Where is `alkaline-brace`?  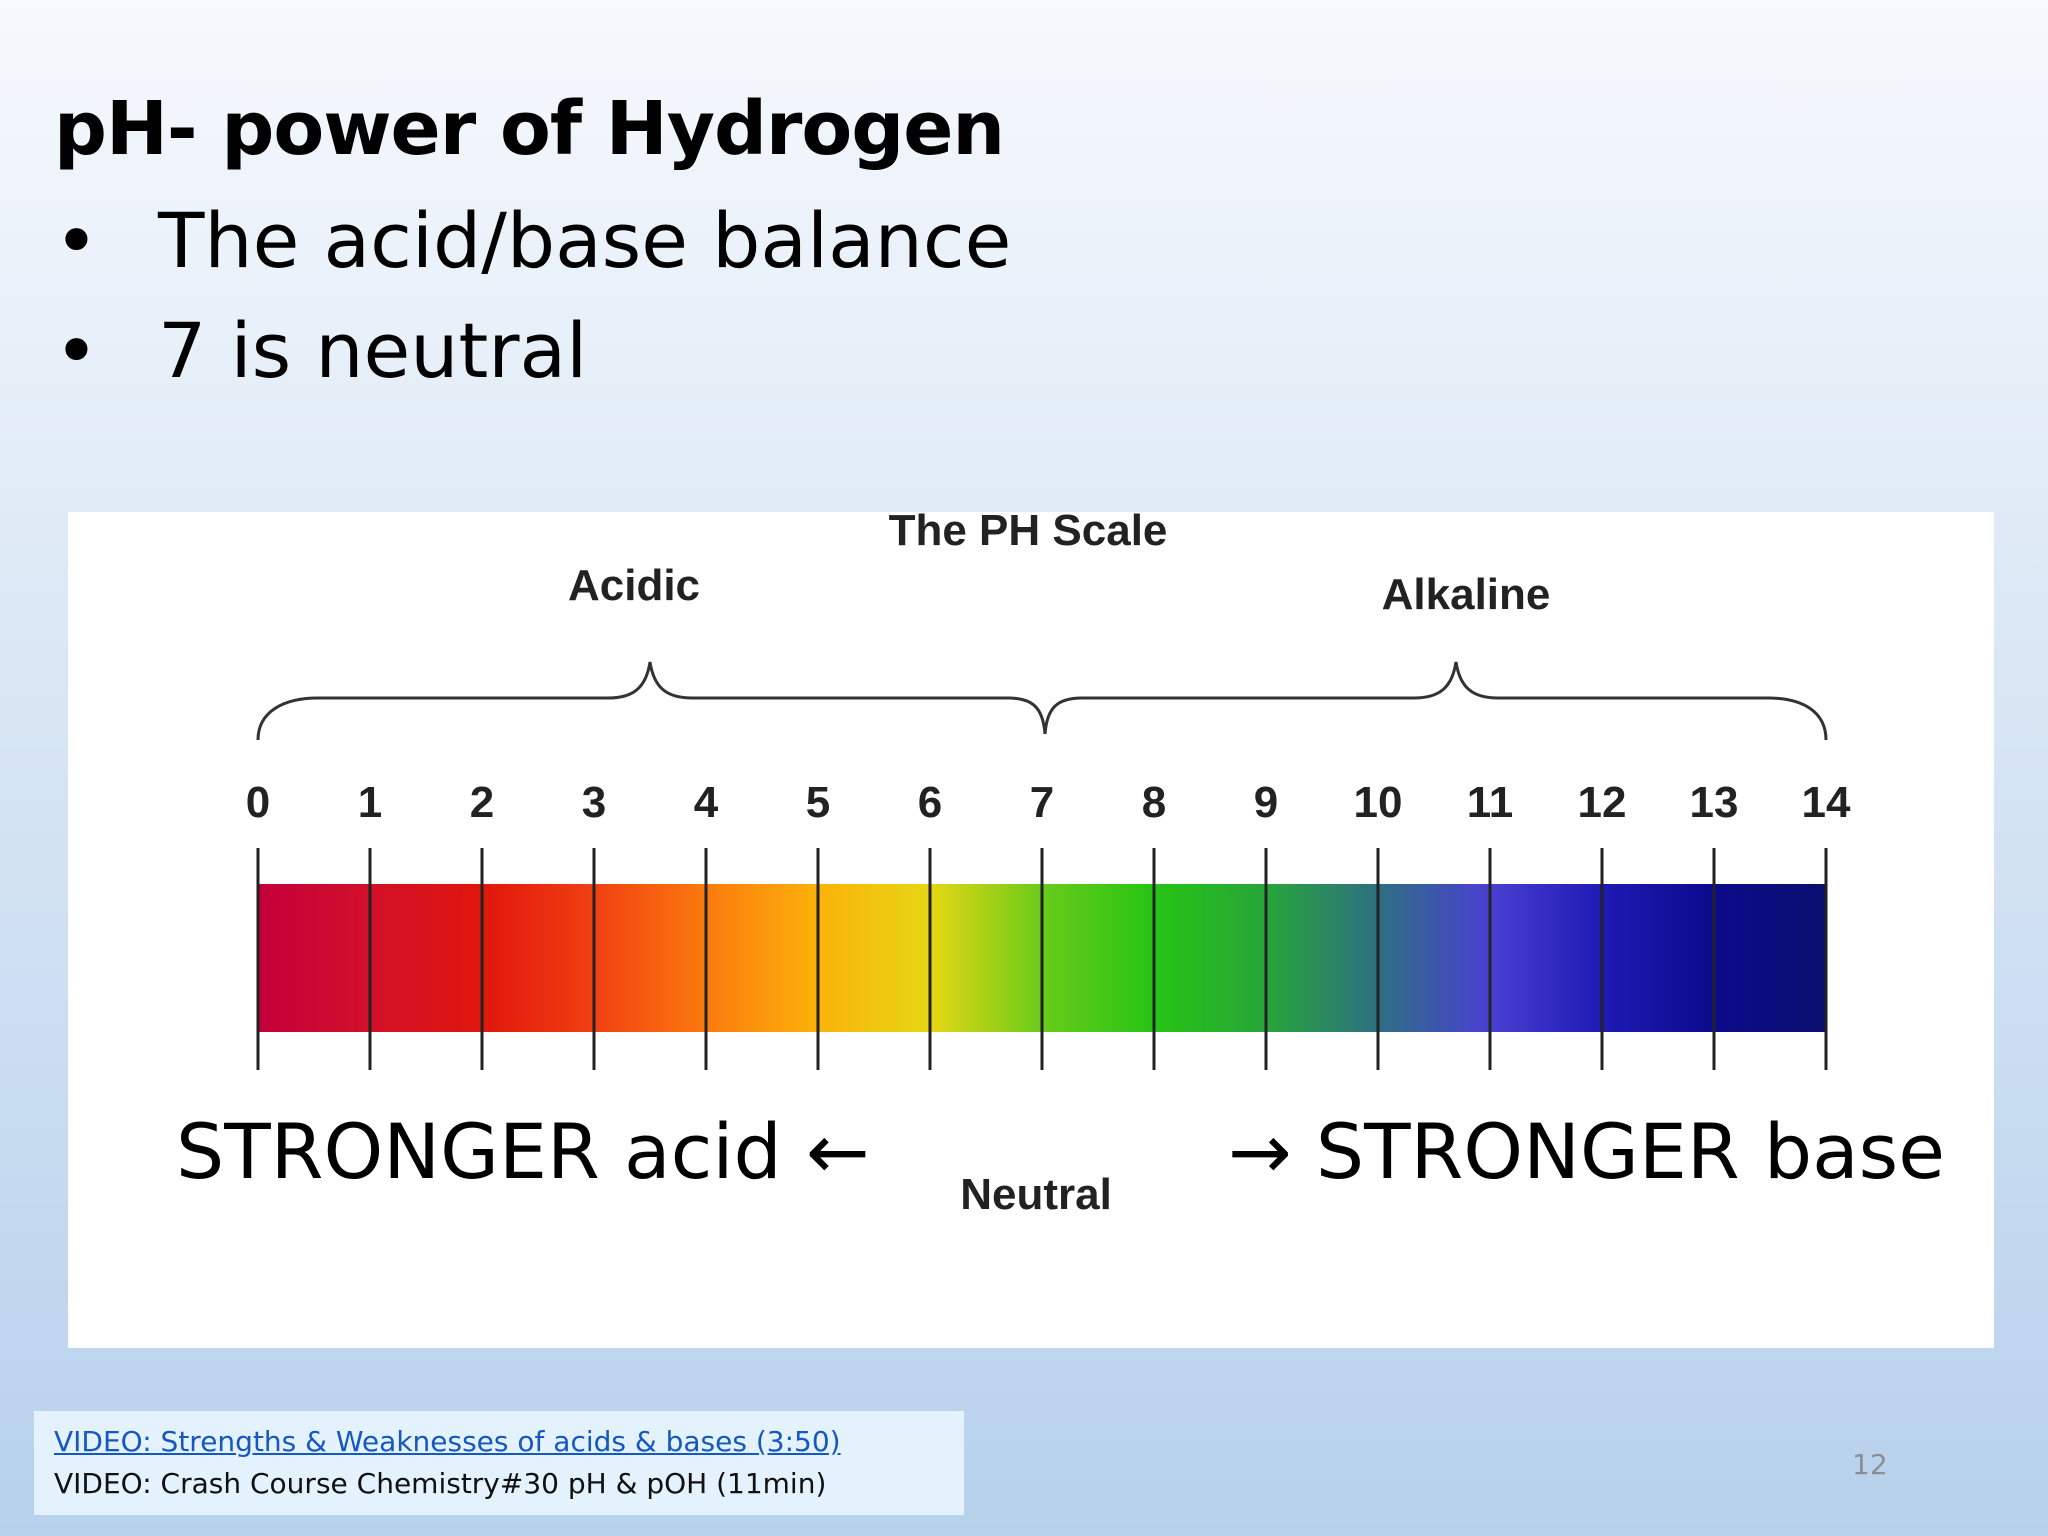 alkaline-brace is located at coordinates (1435, 701).